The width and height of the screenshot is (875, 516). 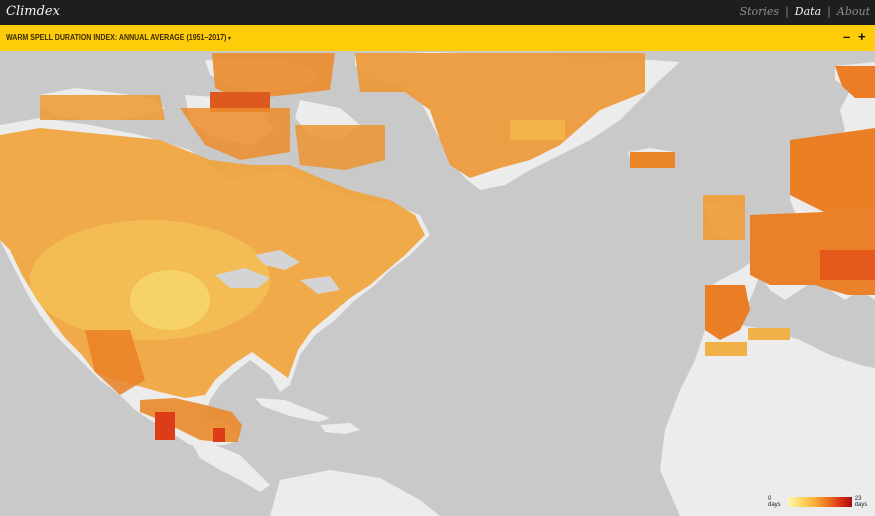 I want to click on zoom-in-button: +, so click(x=862, y=36).